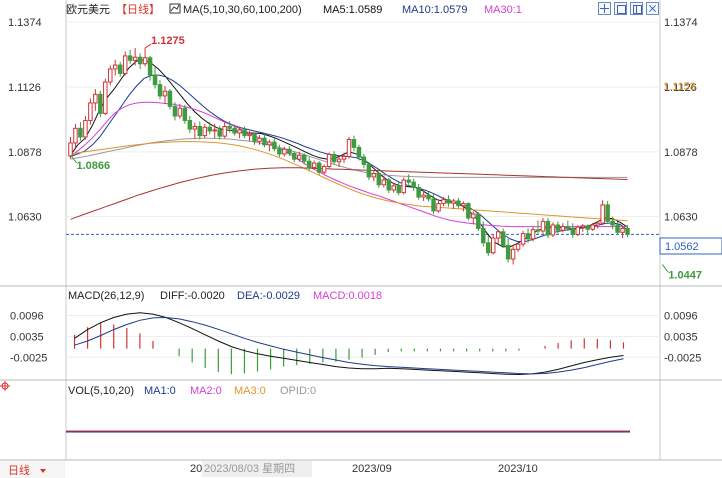 The width and height of the screenshot is (722, 478). I want to click on vol-title: VOL(5,10,20), so click(101, 391).